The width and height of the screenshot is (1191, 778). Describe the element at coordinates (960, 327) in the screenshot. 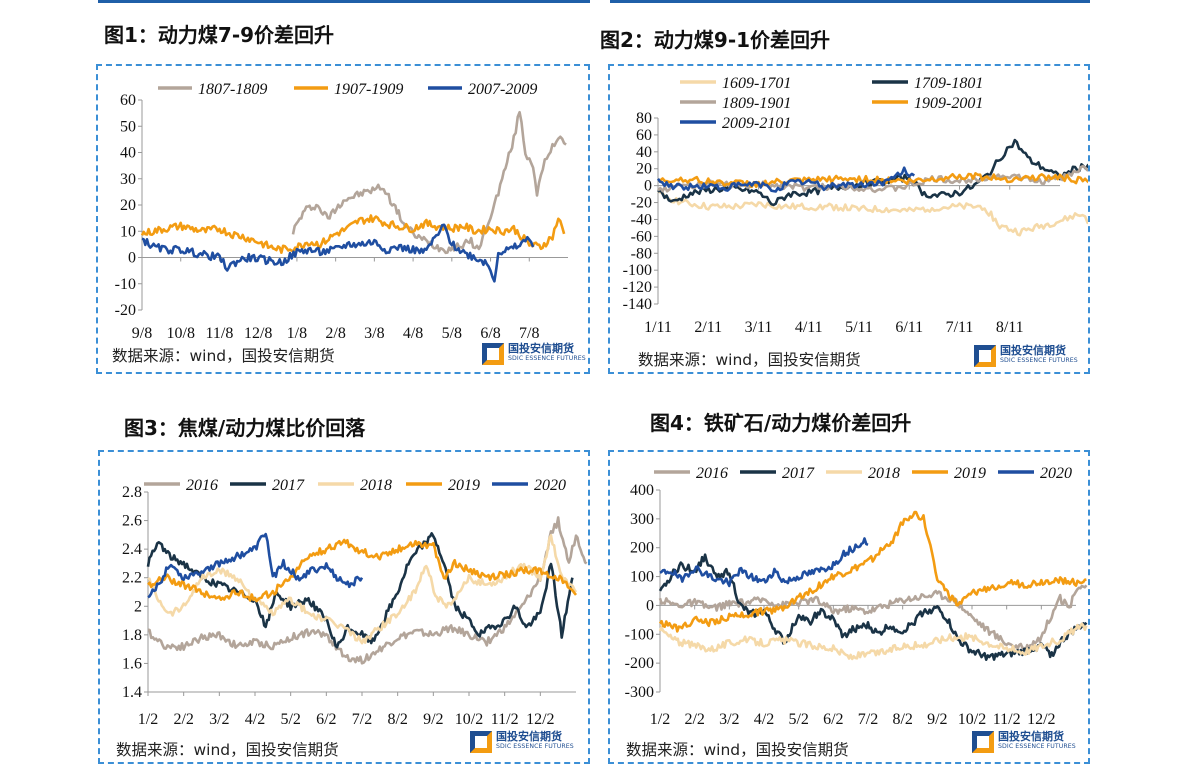

I see `x-tick-label: 7/11` at that location.